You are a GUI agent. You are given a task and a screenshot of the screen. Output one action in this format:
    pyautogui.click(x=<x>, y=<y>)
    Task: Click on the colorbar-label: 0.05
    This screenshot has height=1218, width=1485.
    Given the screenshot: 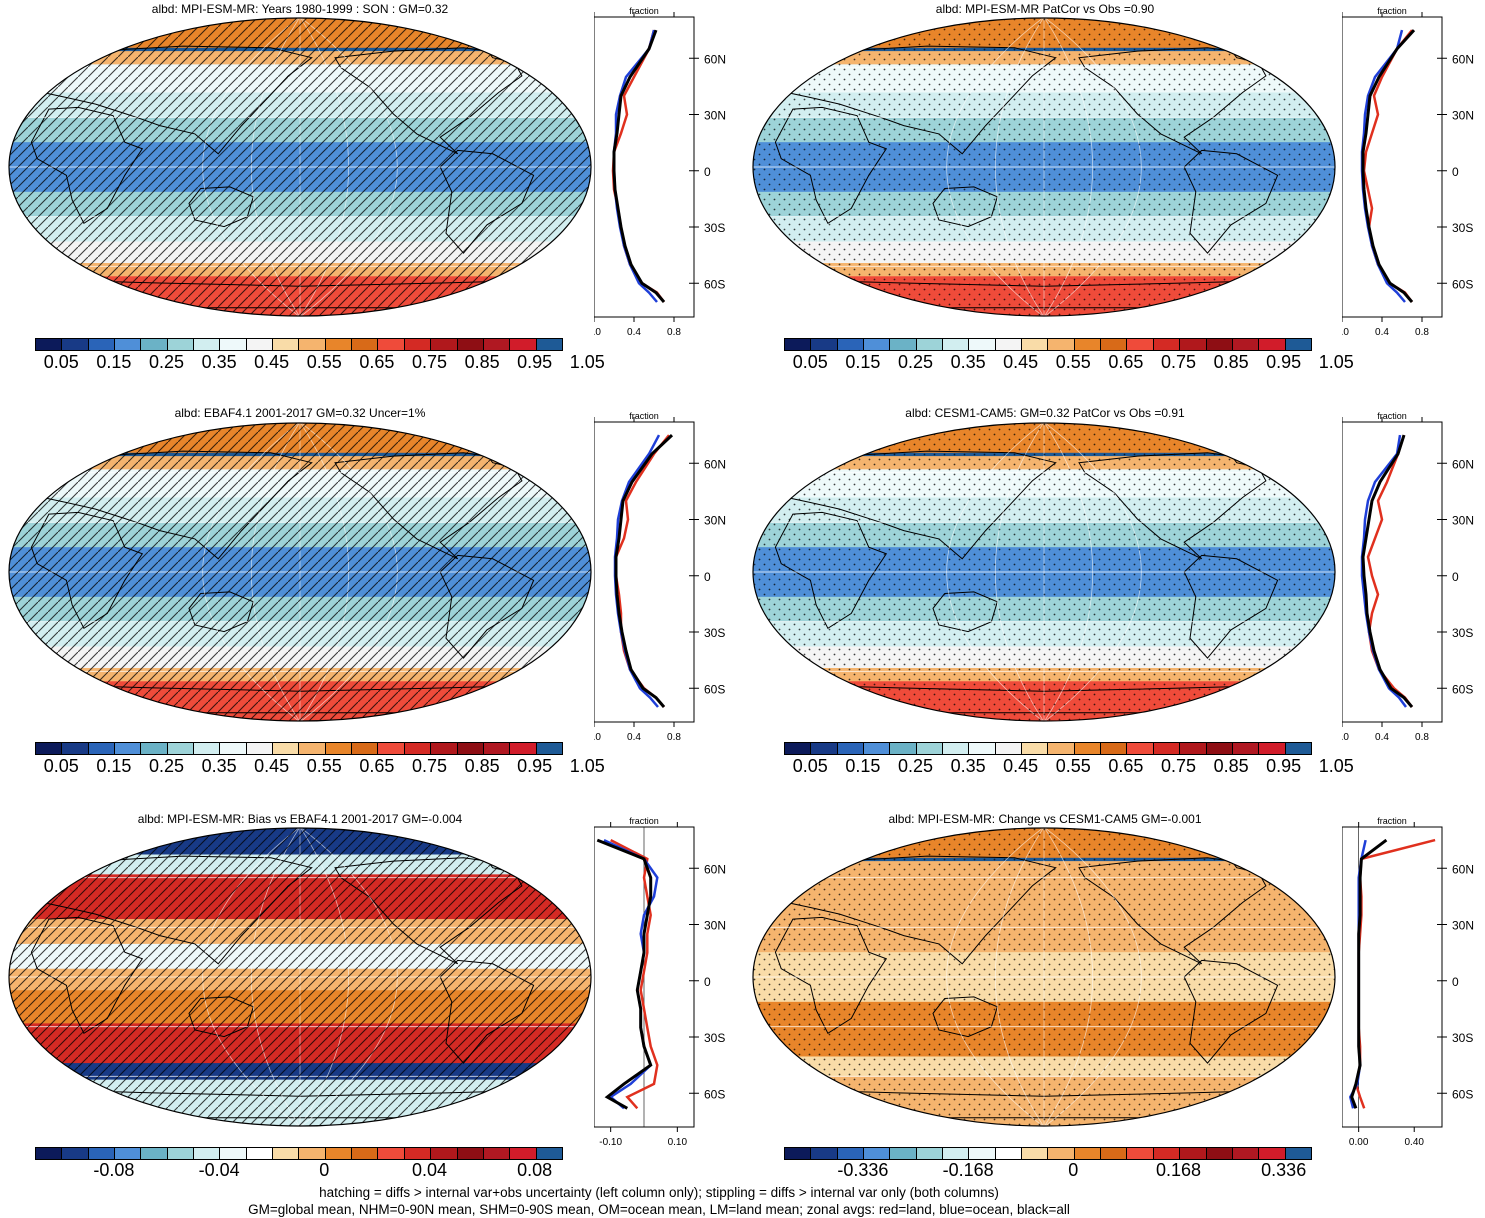 What is the action you would take?
    pyautogui.click(x=810, y=362)
    